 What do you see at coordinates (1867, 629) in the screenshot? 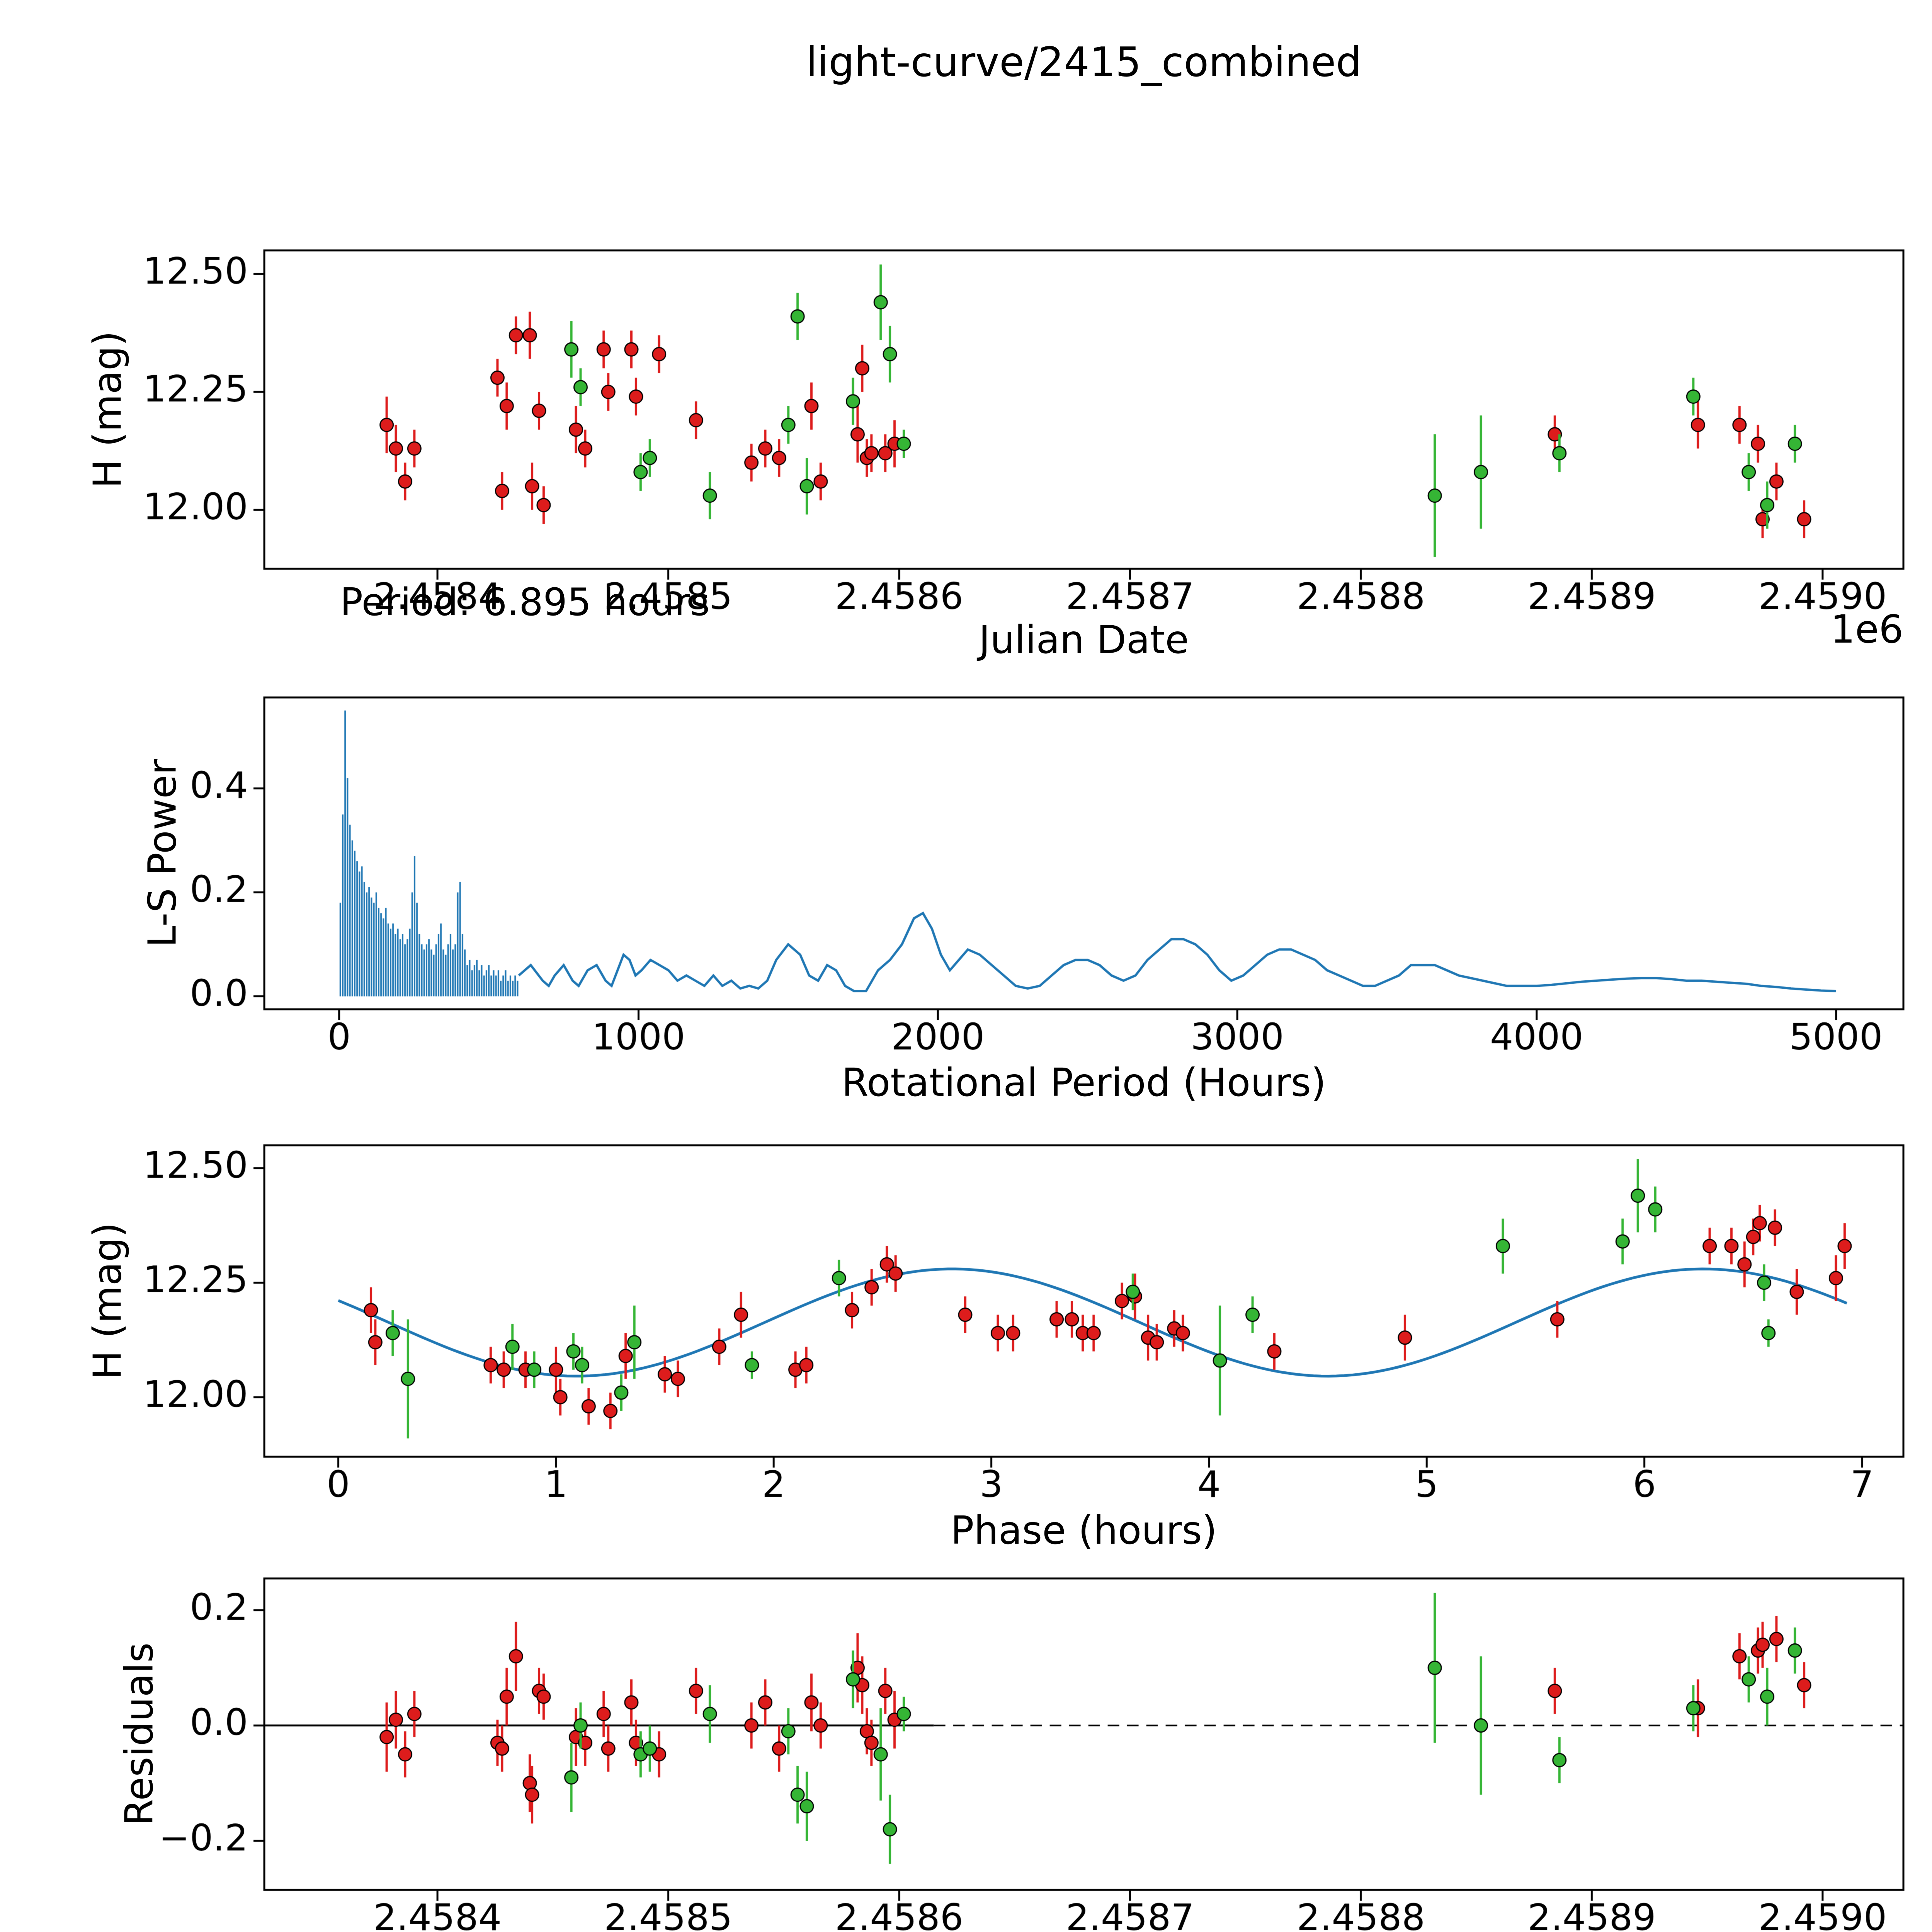
I see `panel1-axis-offset: 1e6` at bounding box center [1867, 629].